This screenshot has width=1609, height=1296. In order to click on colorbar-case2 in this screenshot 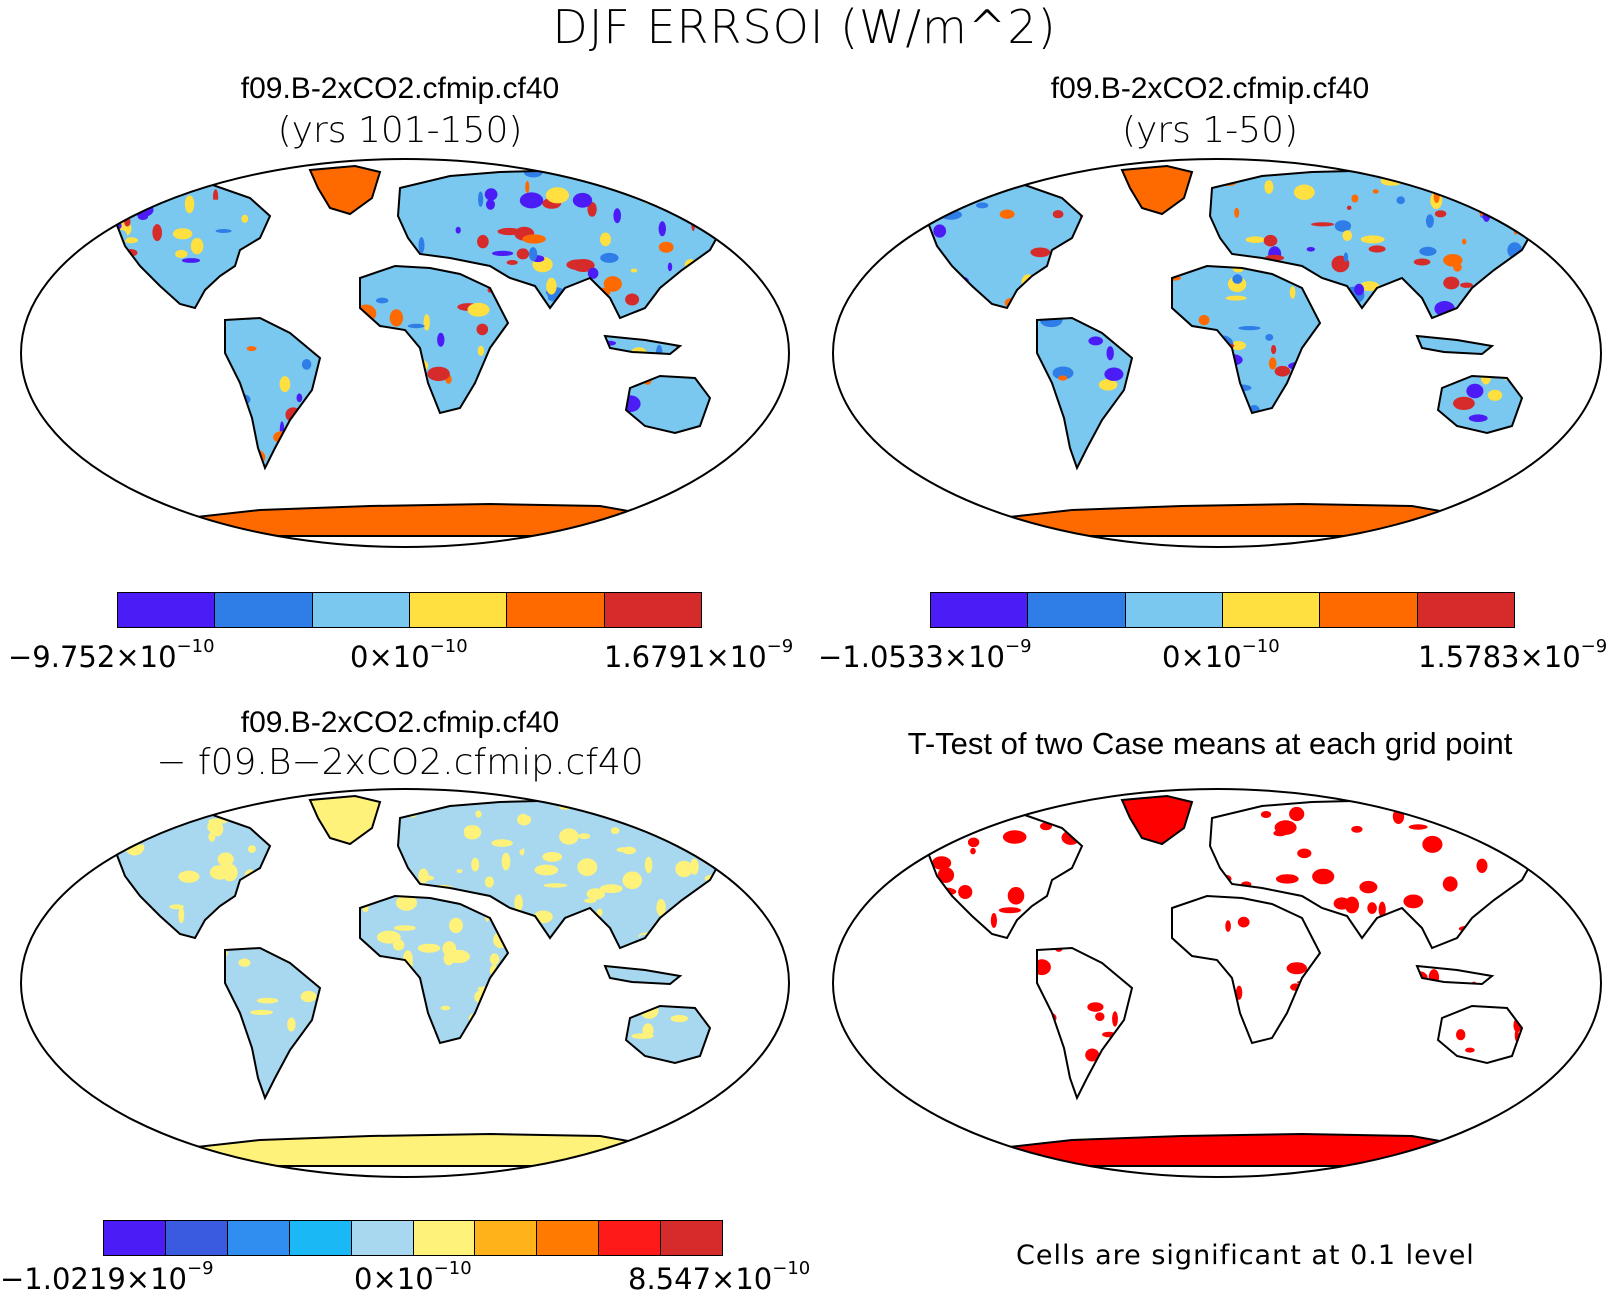, I will do `click(1222, 610)`.